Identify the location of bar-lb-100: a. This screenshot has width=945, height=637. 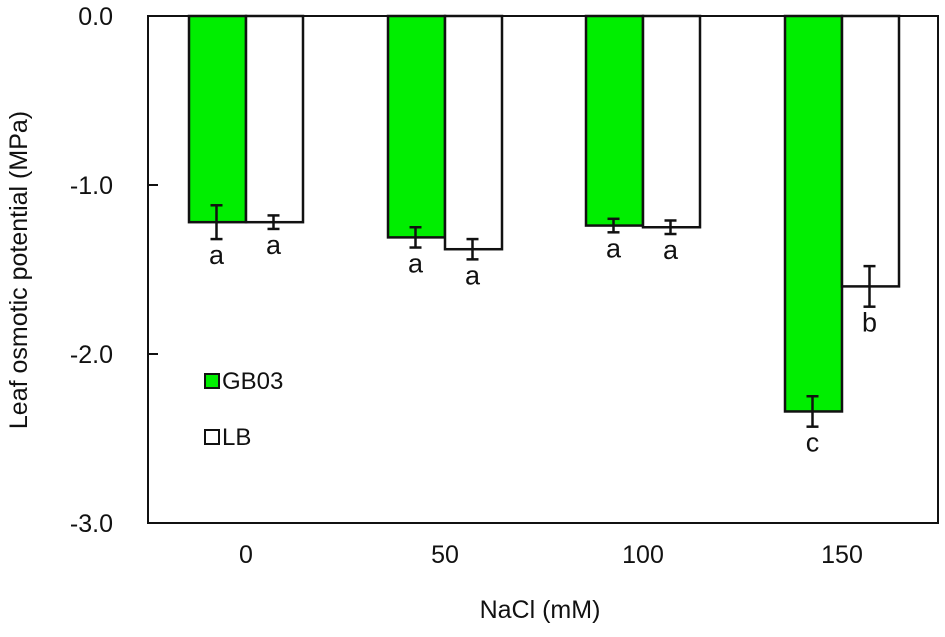
(671, 139).